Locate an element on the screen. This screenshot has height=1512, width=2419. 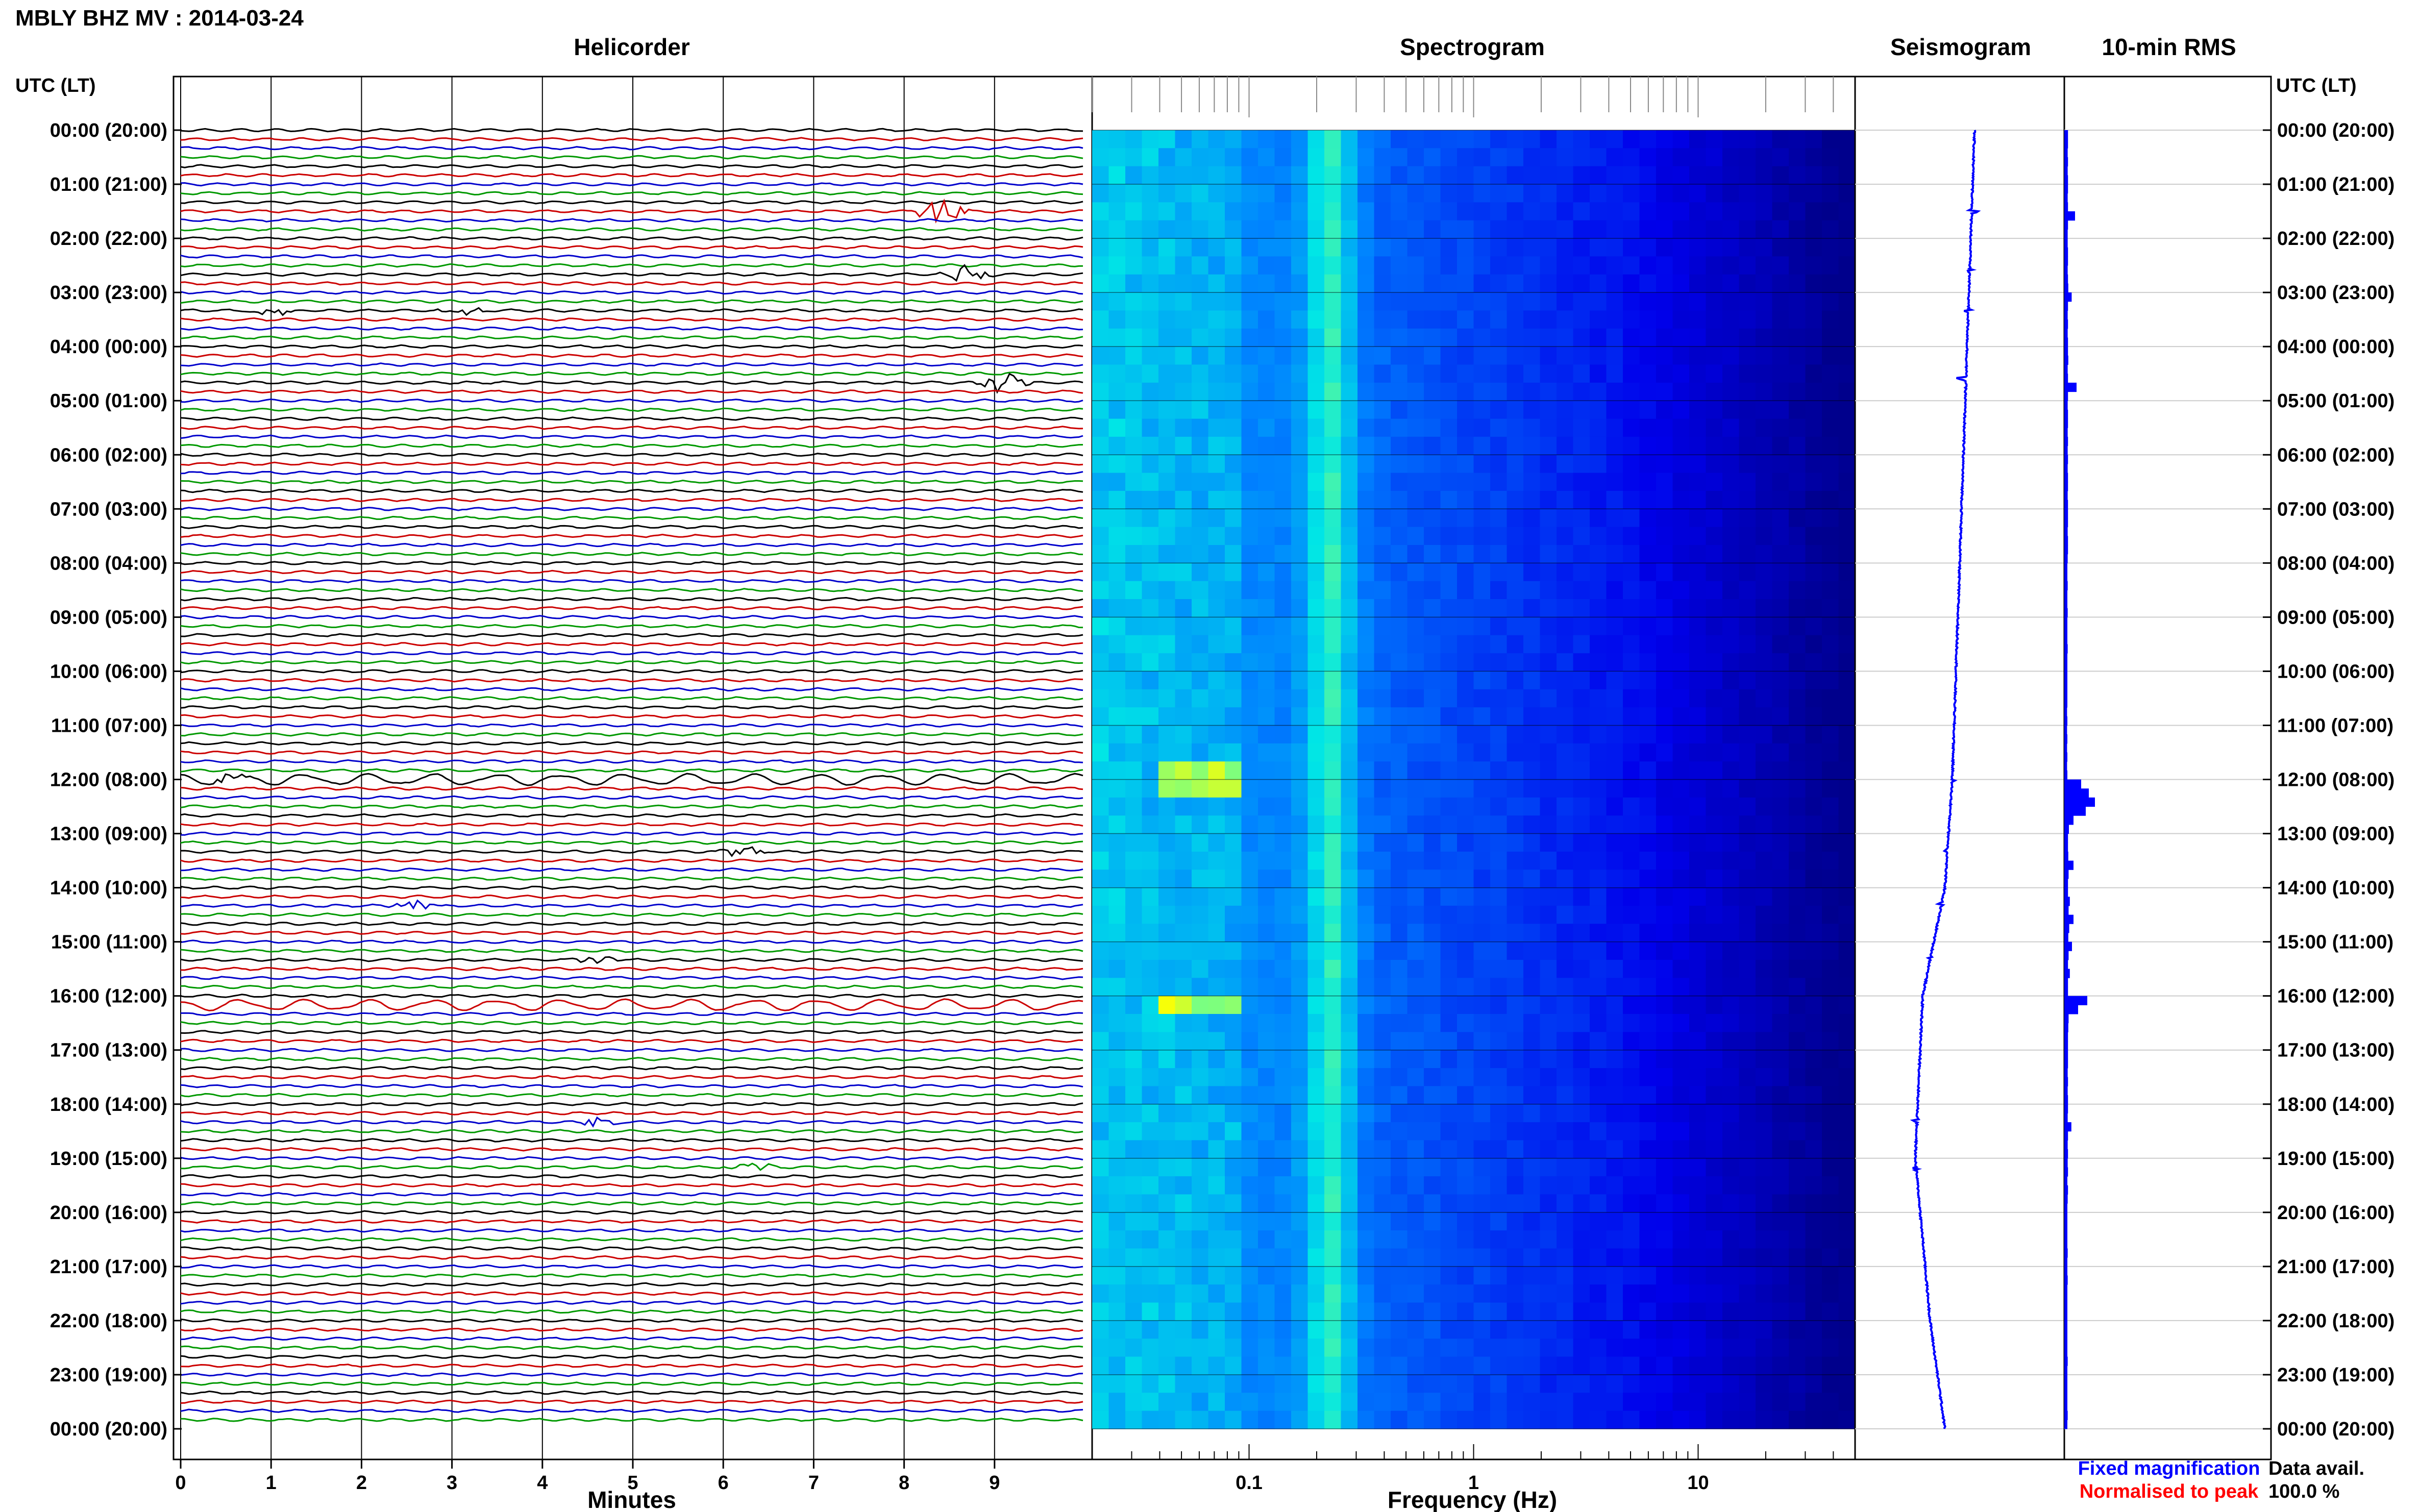
left-time-tick-label: 14:00 (10:00) is located at coordinates (108, 888).